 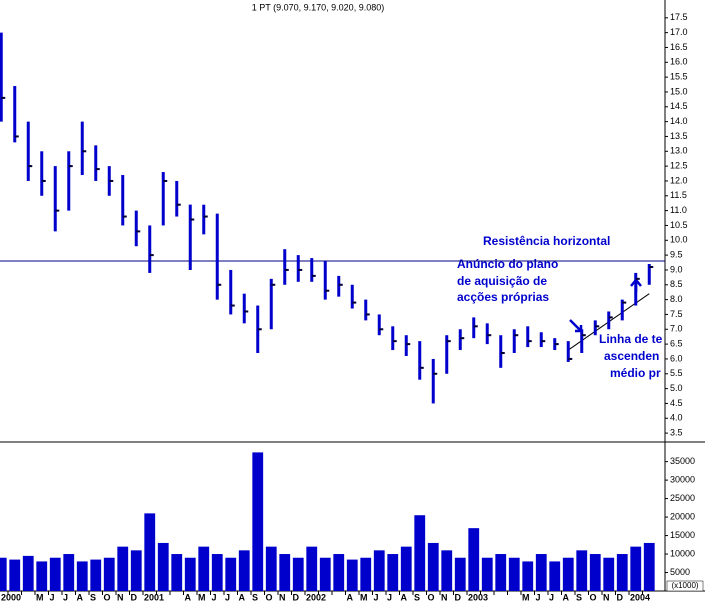 I want to click on y2-tick-label: 35000, so click(x=682, y=461).